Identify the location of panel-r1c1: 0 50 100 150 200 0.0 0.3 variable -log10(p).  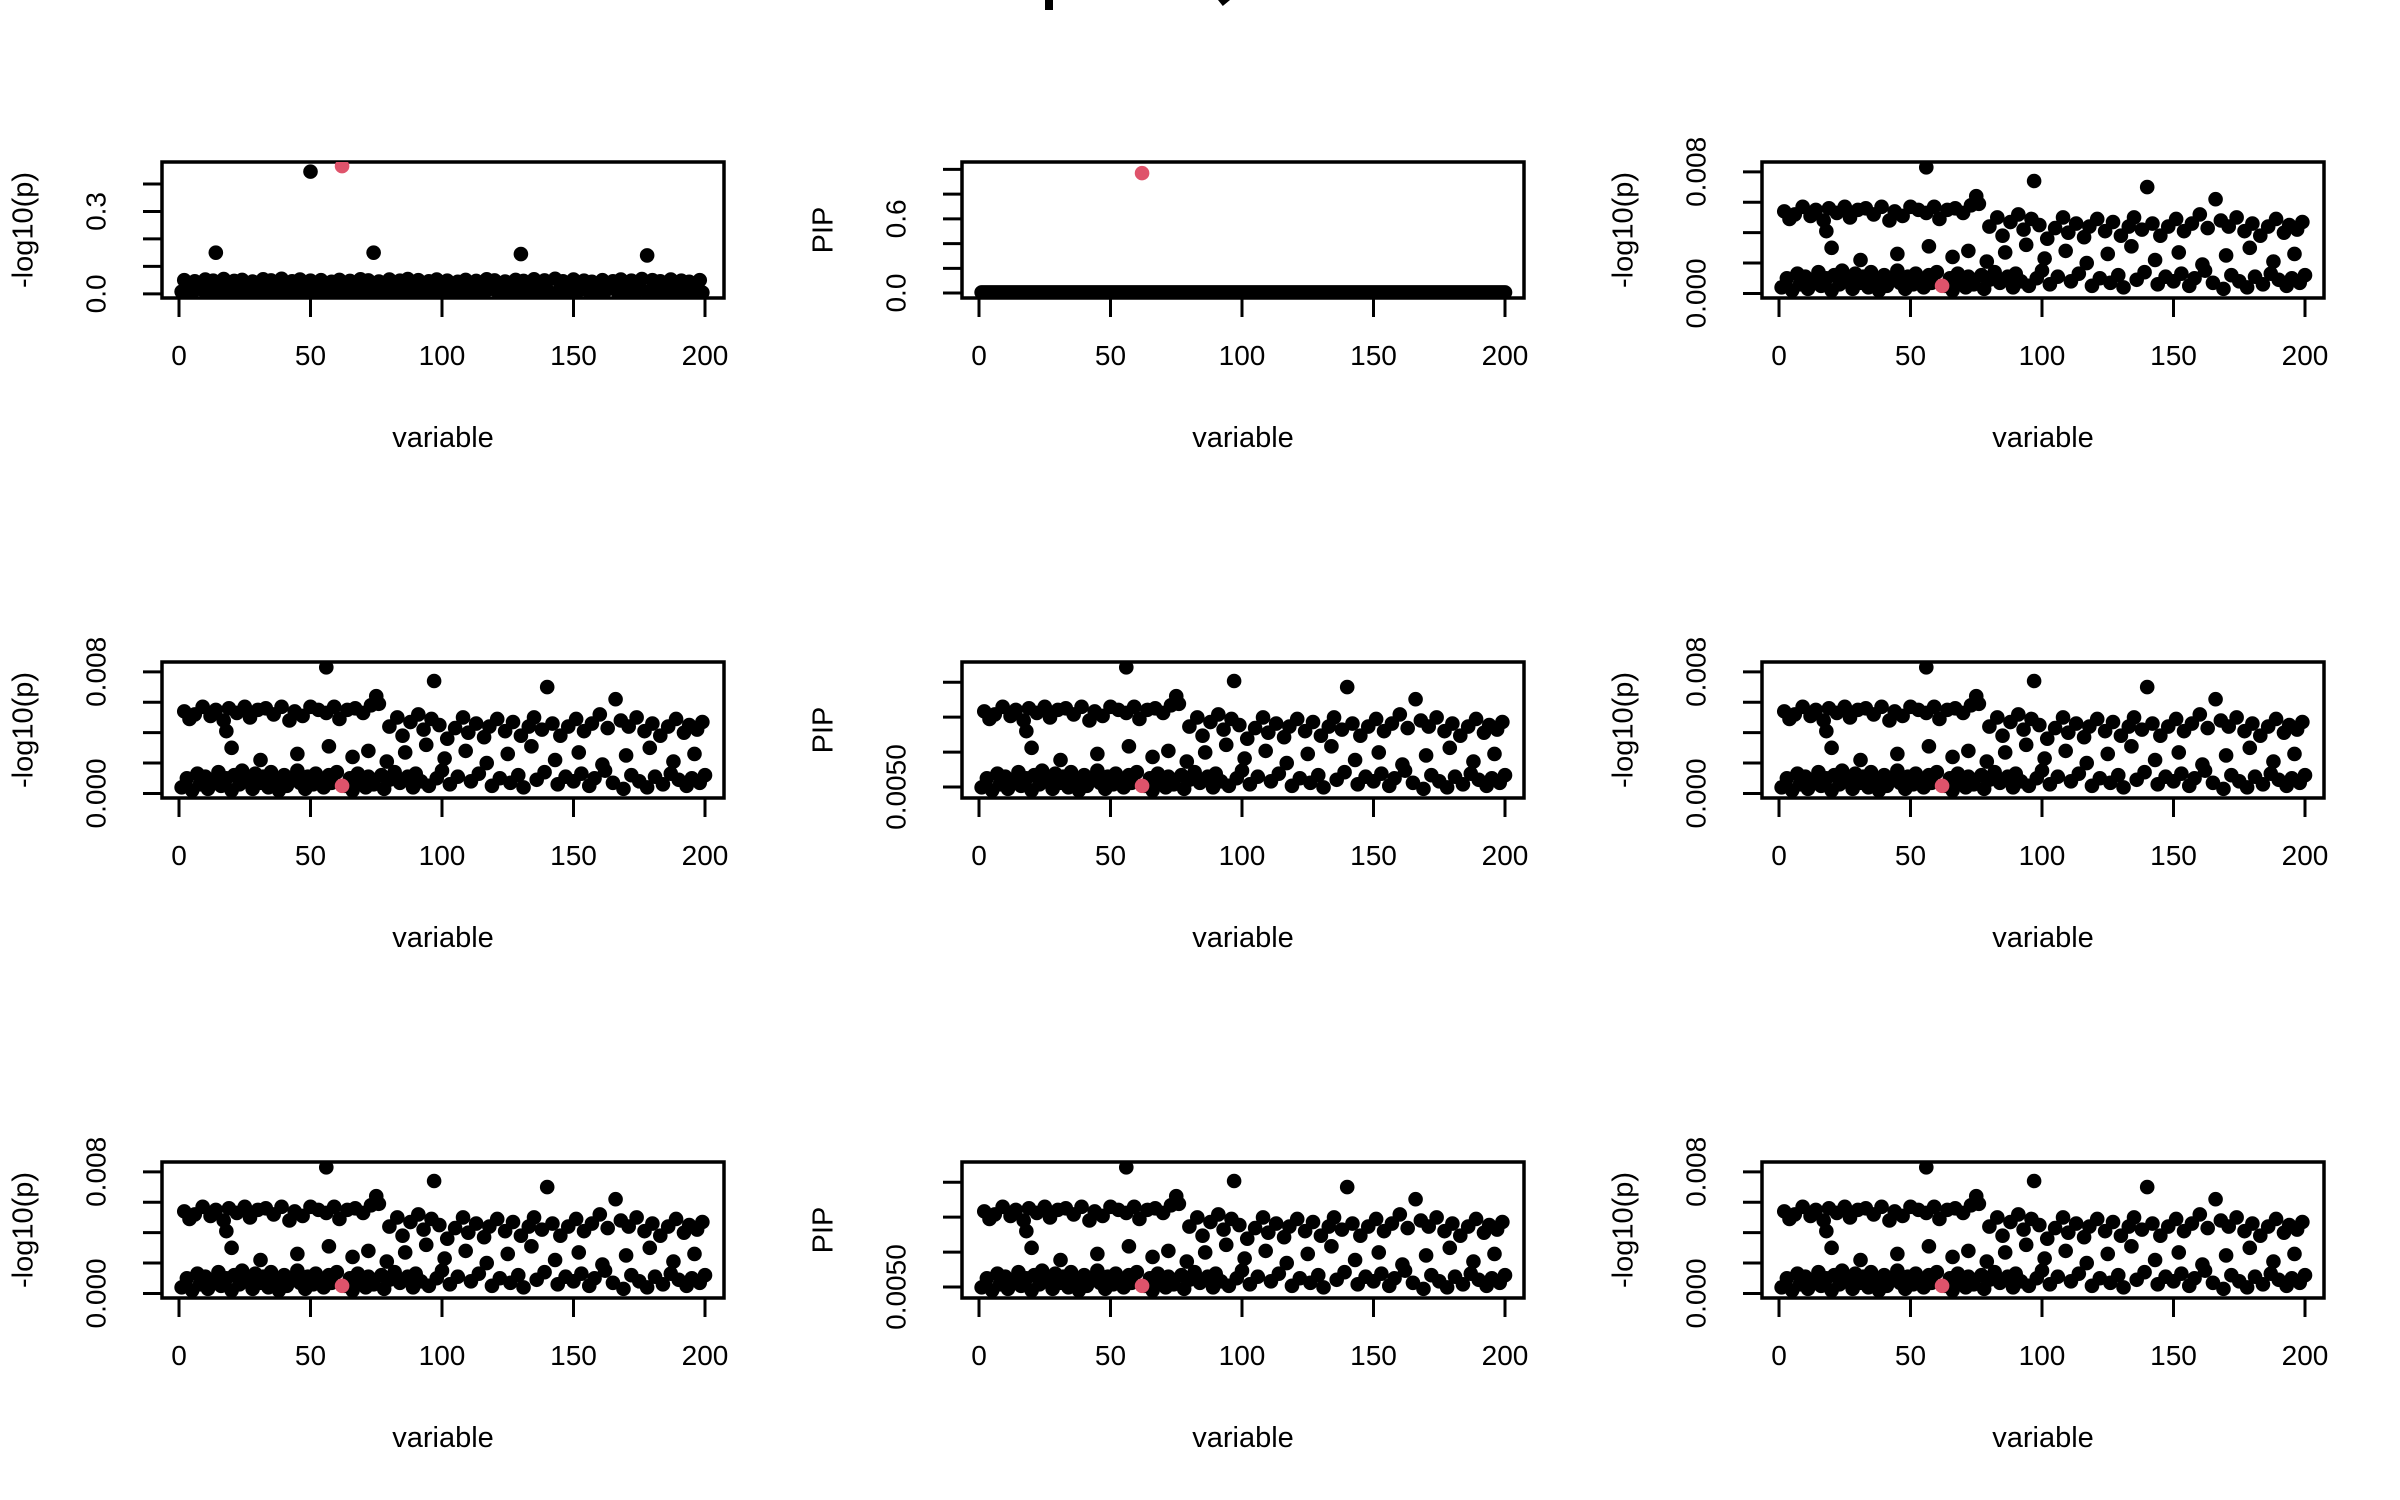
(400, 250).